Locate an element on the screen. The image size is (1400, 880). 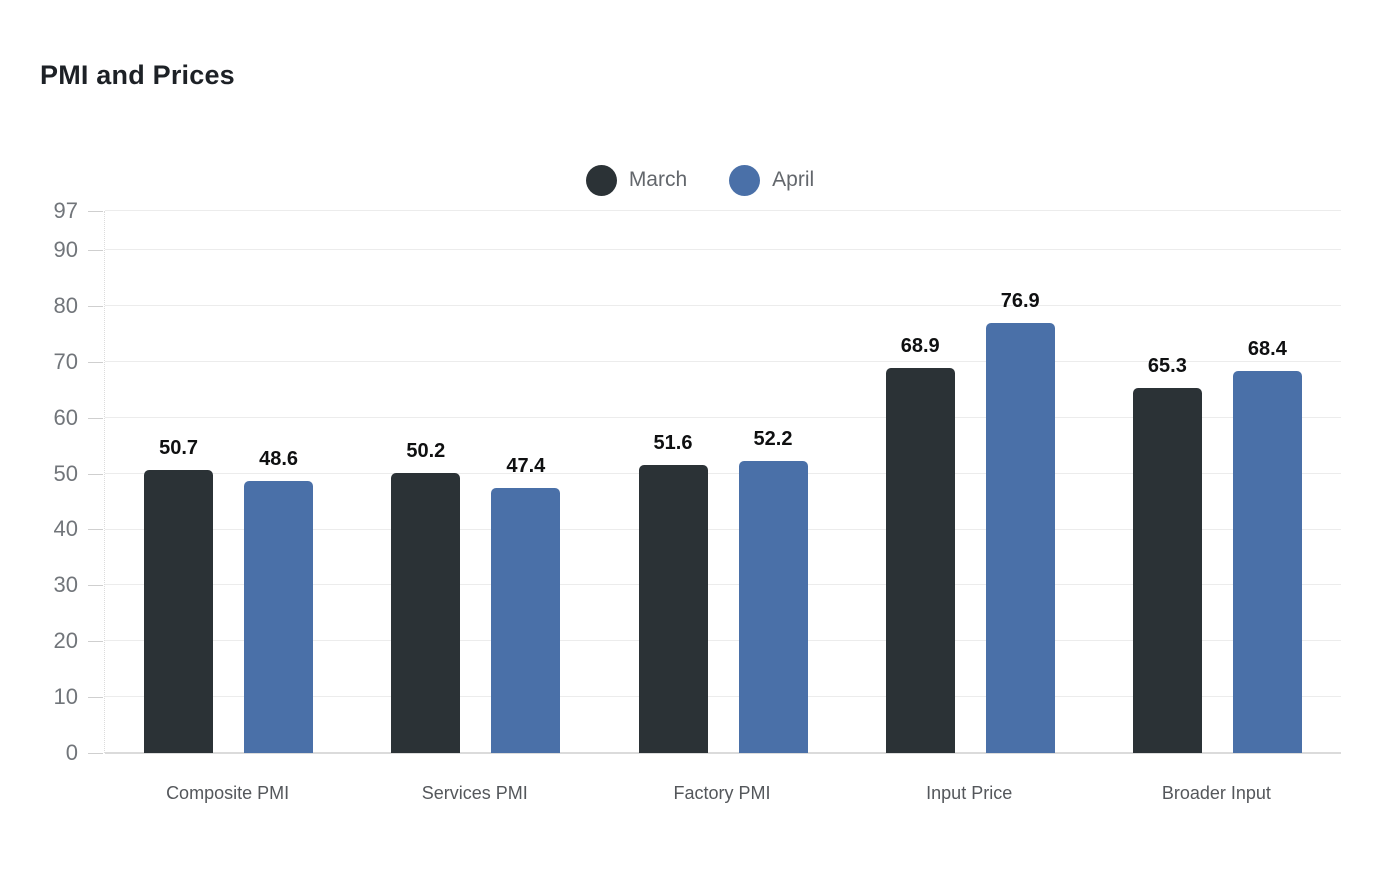
value-label-april-composite-pmi: 48.6 is located at coordinates (279, 459).